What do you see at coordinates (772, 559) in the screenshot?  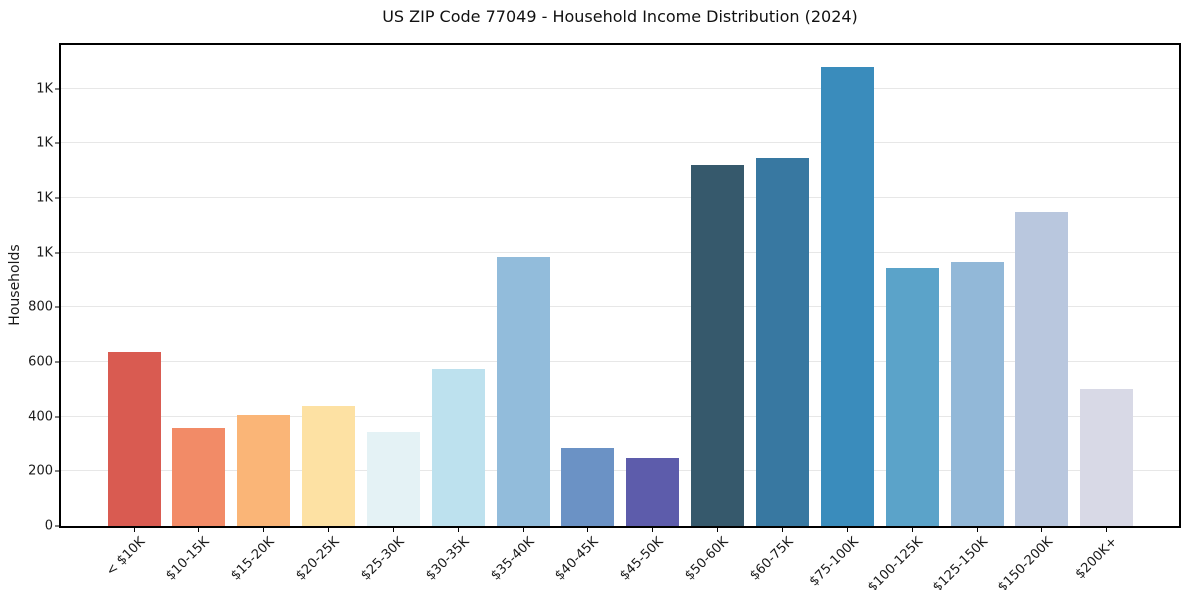 I see `x-tick-label: $60-75K` at bounding box center [772, 559].